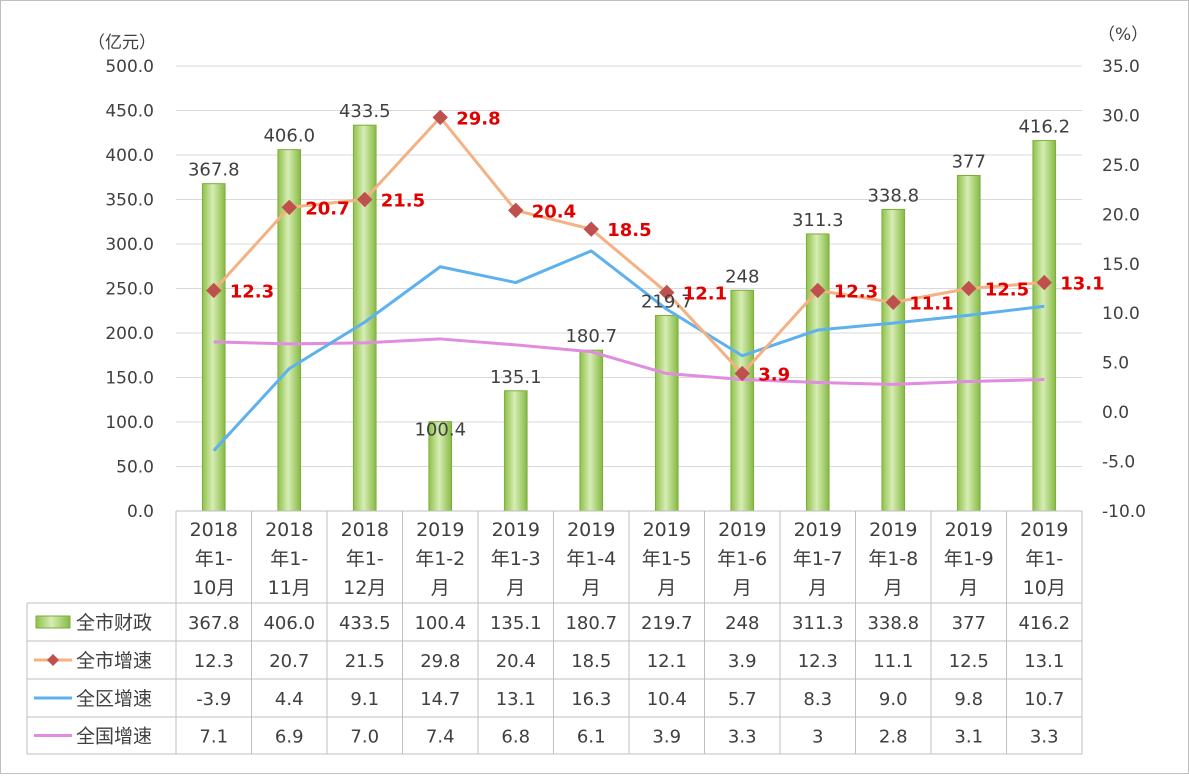 Image resolution: width=1189 pixels, height=778 pixels. I want to click on y-right-tick-label: 5.0, so click(1115, 364).